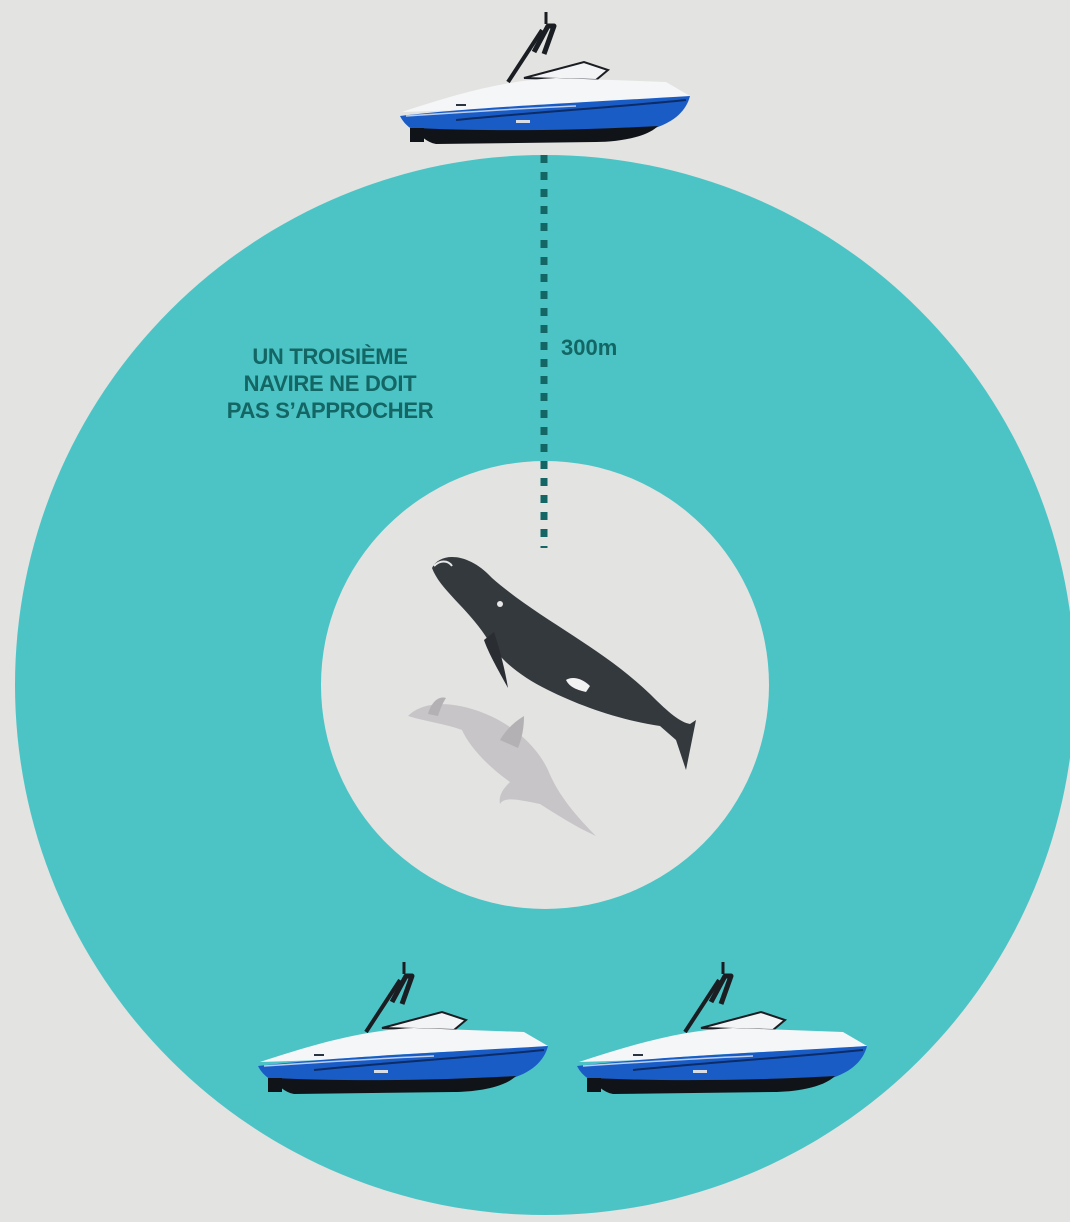 This screenshot has width=1070, height=1222. What do you see at coordinates (545, 78) in the screenshot?
I see `boat-icon` at bounding box center [545, 78].